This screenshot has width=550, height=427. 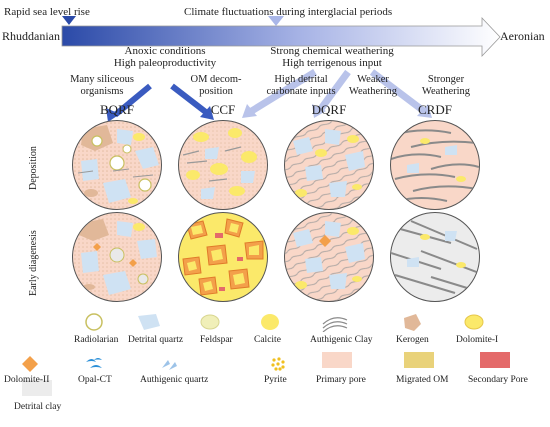 What do you see at coordinates (223, 109) in the screenshot?
I see `facies-title-ccf: CCF` at bounding box center [223, 109].